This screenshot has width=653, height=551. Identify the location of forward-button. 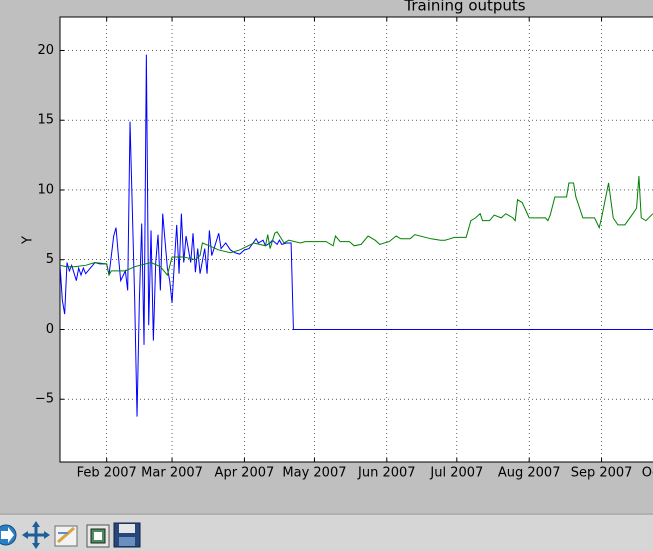
(8, 535).